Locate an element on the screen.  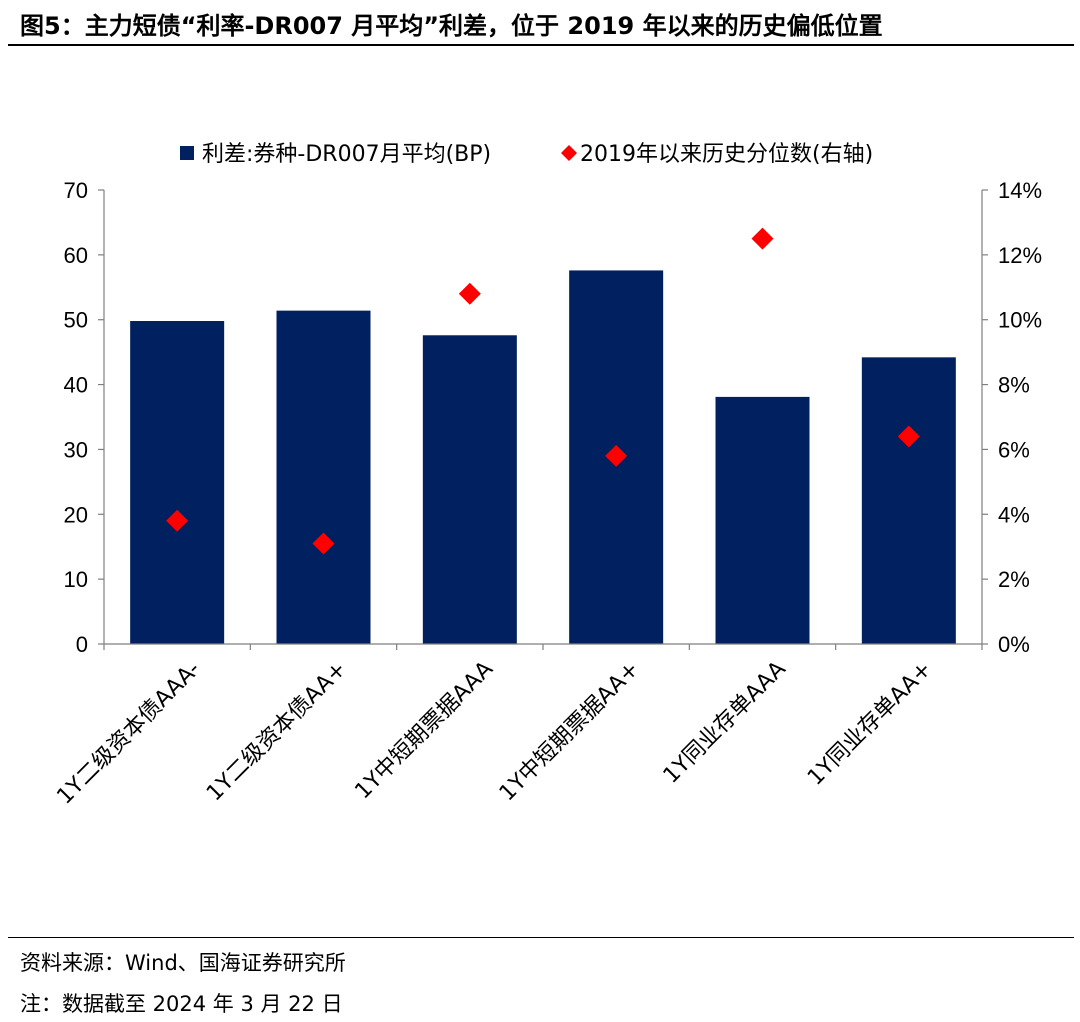
y-tick-label-left: 40 is located at coordinates (76, 385).